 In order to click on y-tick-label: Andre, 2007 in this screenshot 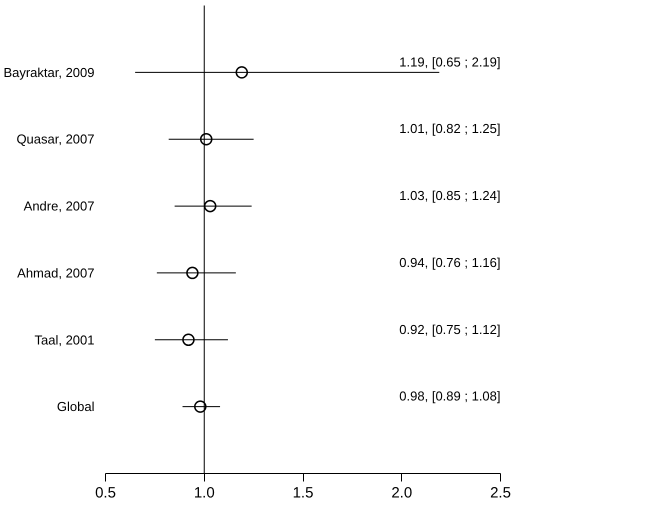, I will do `click(59, 206)`.